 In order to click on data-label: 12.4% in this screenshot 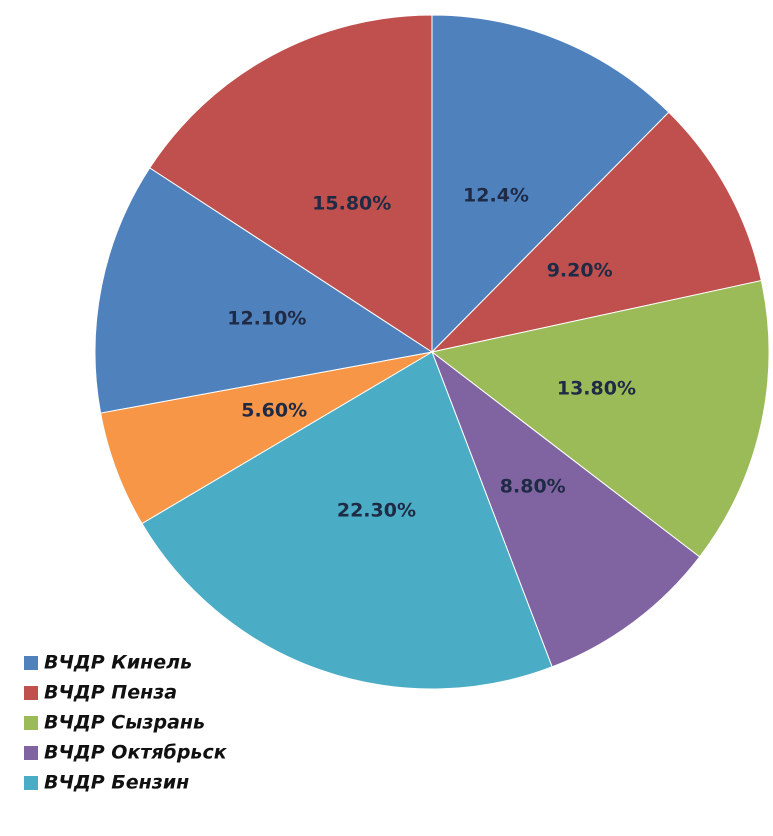, I will do `click(496, 196)`.